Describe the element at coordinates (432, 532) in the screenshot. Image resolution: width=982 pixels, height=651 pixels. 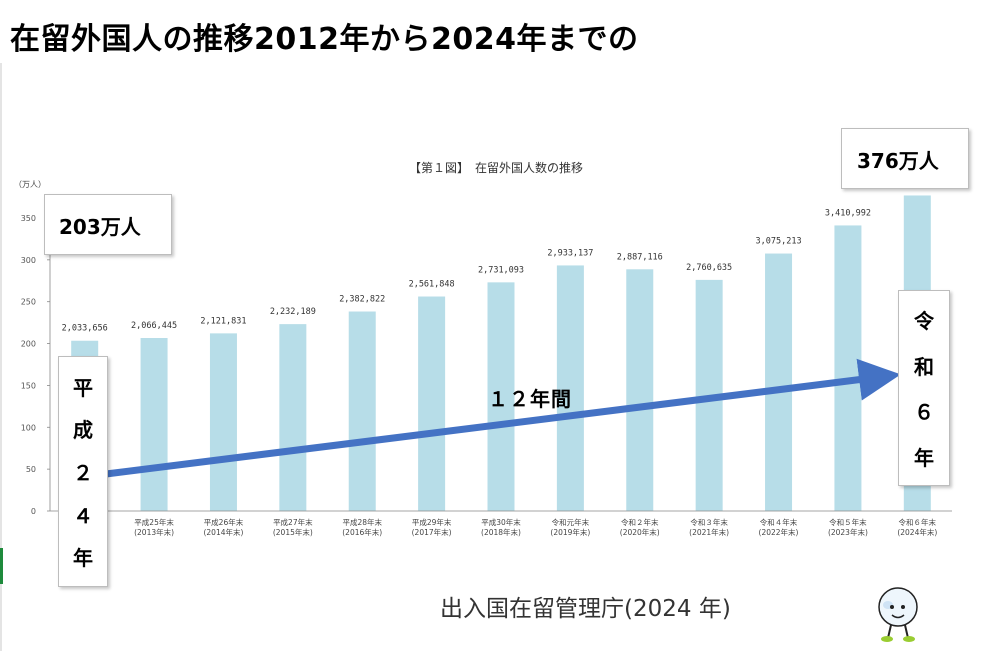
I see `category-sub-label: (2017年末)` at that location.